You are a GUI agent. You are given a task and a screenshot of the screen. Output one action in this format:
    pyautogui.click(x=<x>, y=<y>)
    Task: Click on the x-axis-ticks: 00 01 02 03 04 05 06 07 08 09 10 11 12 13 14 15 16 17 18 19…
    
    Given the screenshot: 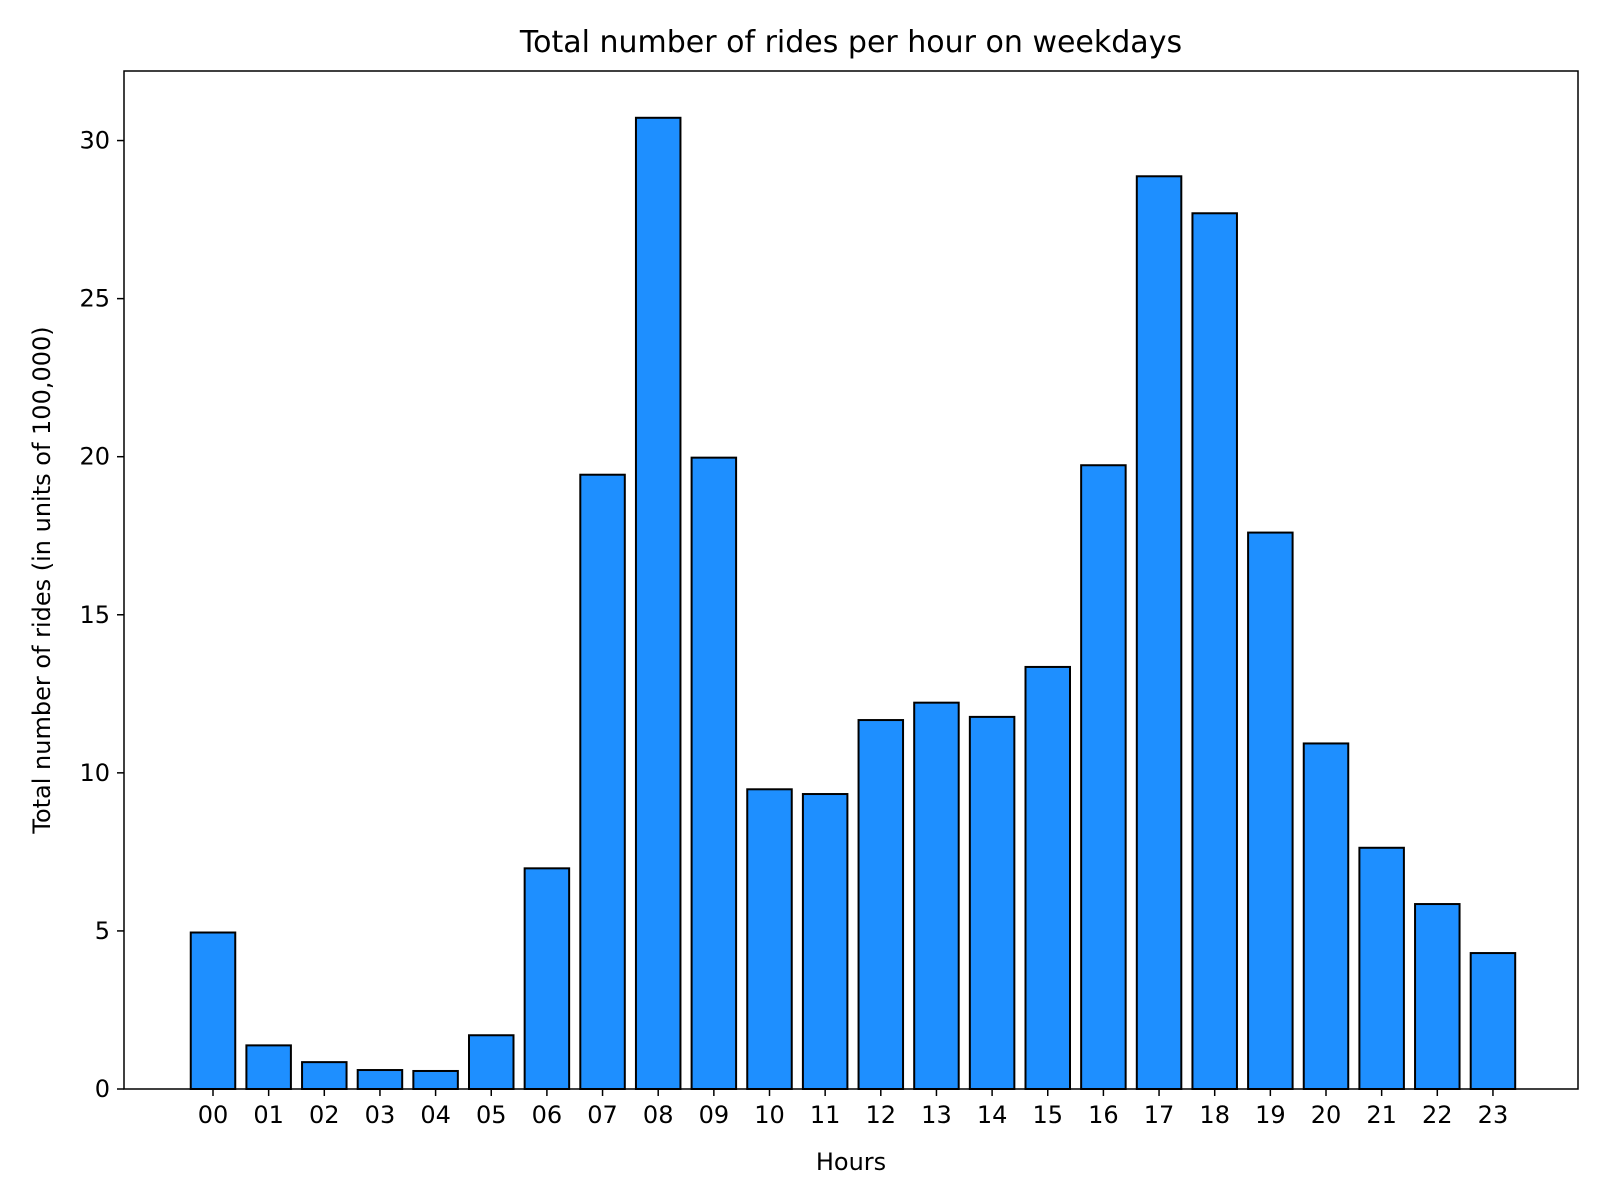 What is the action you would take?
    pyautogui.click(x=853, y=1109)
    